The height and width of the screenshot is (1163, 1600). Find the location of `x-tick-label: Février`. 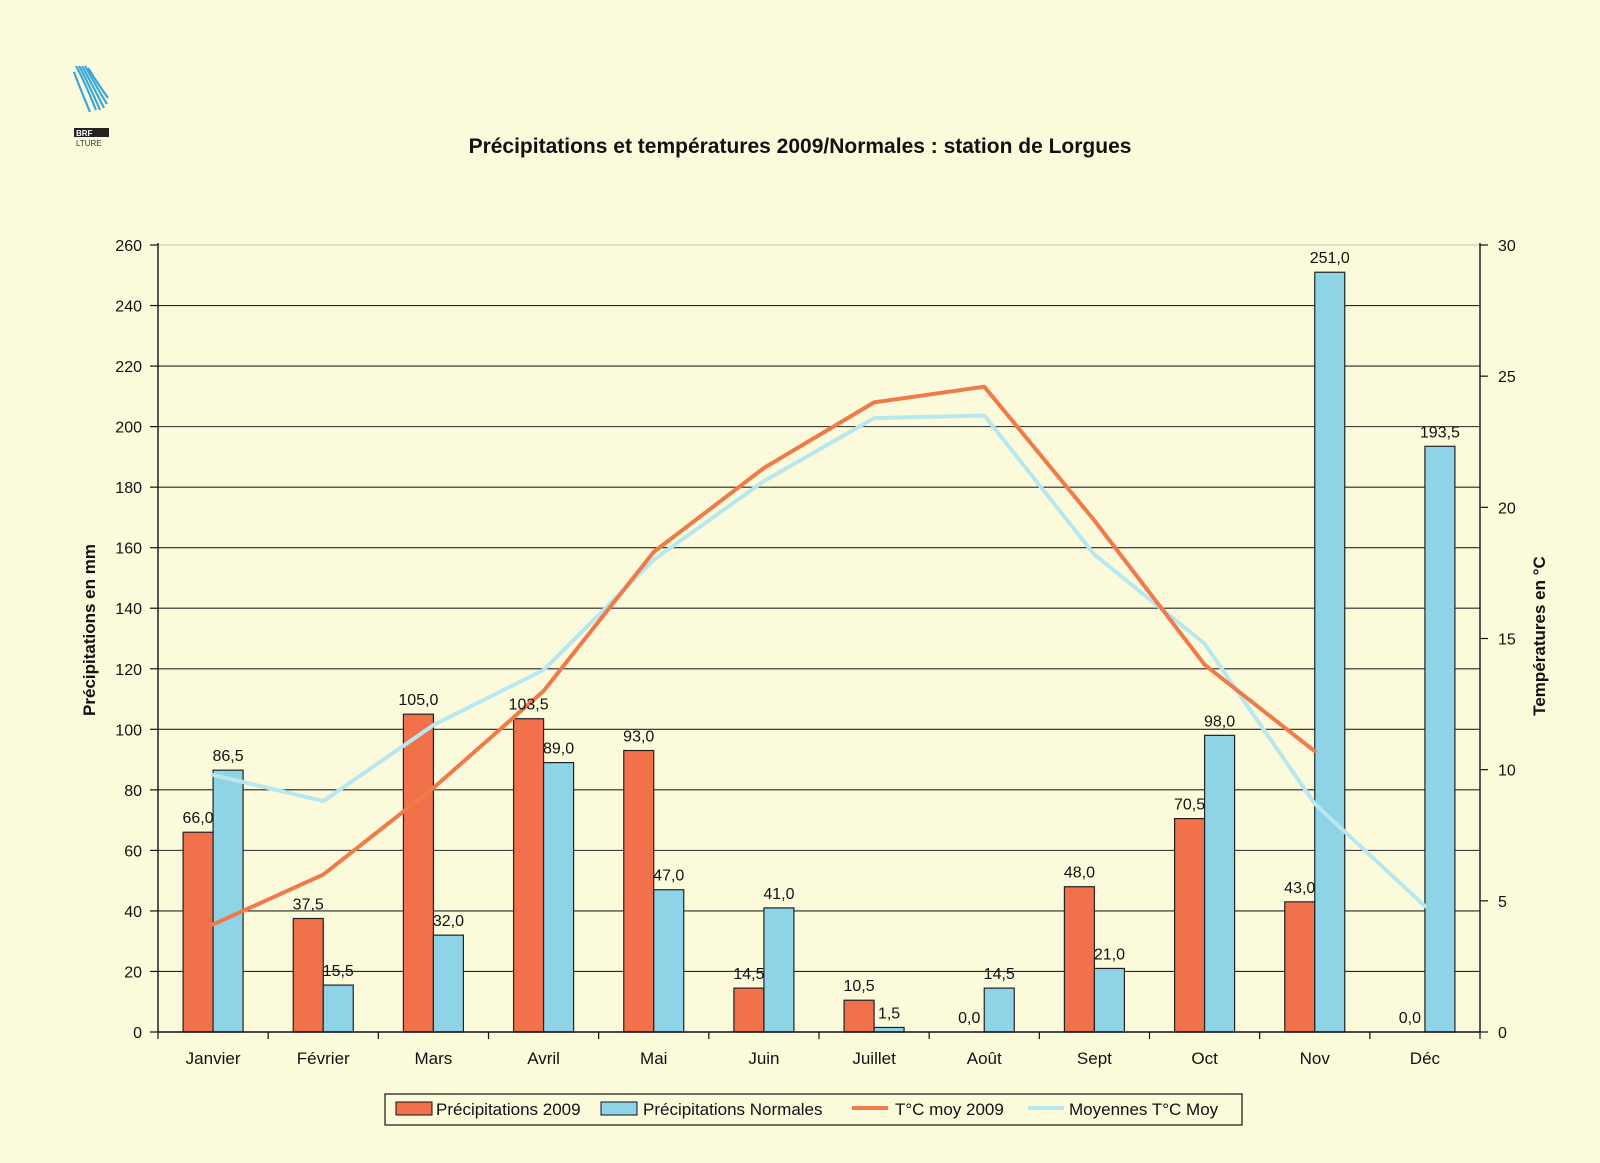

x-tick-label: Février is located at coordinates (323, 1058).